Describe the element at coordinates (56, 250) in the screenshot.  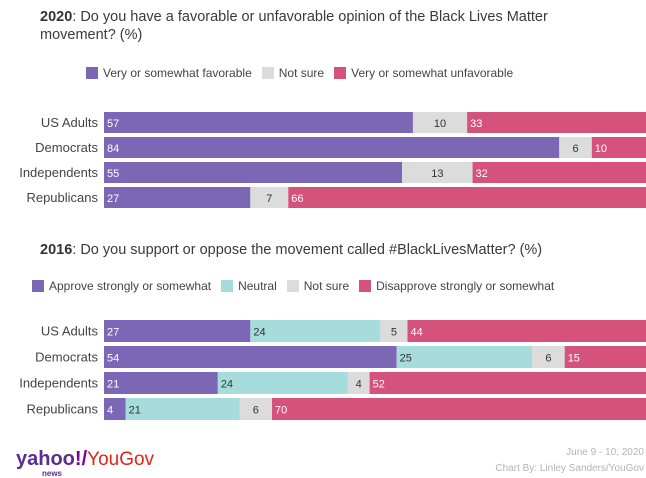
I see `chart-2016-year: 2016` at that location.